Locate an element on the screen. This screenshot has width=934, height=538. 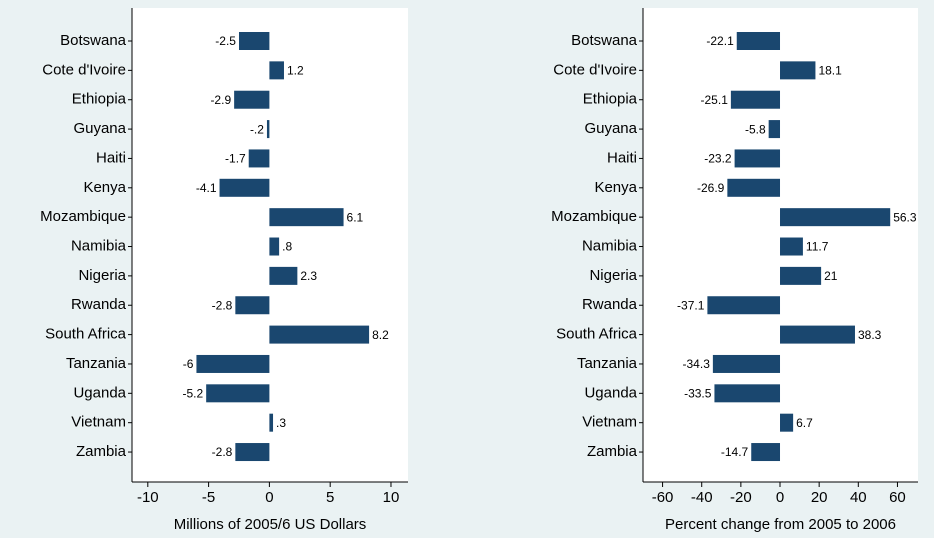
x-axis-title: Percent change from 2005 to 2006 is located at coordinates (780, 524).